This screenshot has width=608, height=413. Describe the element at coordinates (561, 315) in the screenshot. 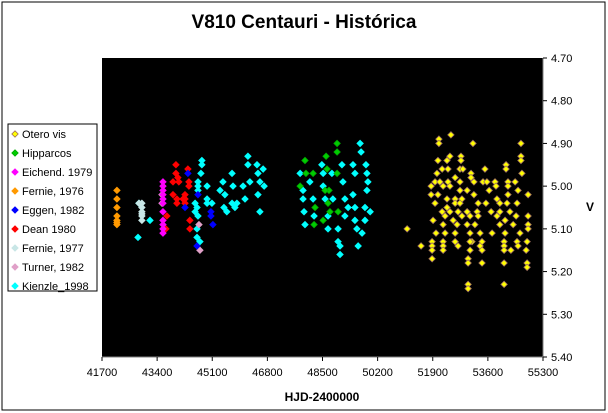

I see `y-tick-label: 5.30` at that location.